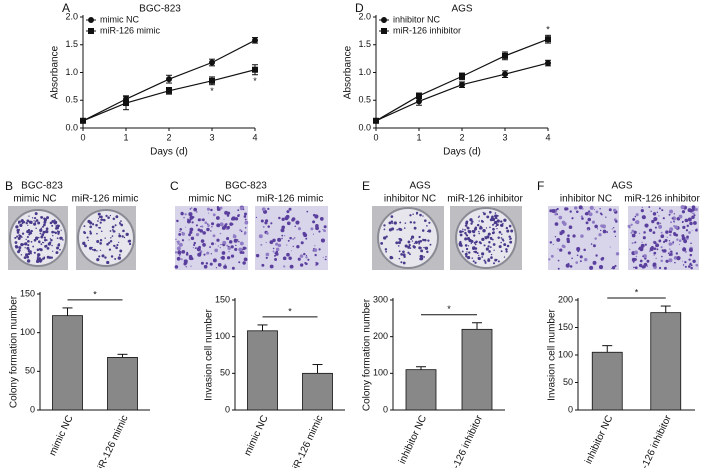 This screenshot has height=468, width=709. Describe the element at coordinates (384, 20) in the screenshot. I see `legend-marker` at that location.